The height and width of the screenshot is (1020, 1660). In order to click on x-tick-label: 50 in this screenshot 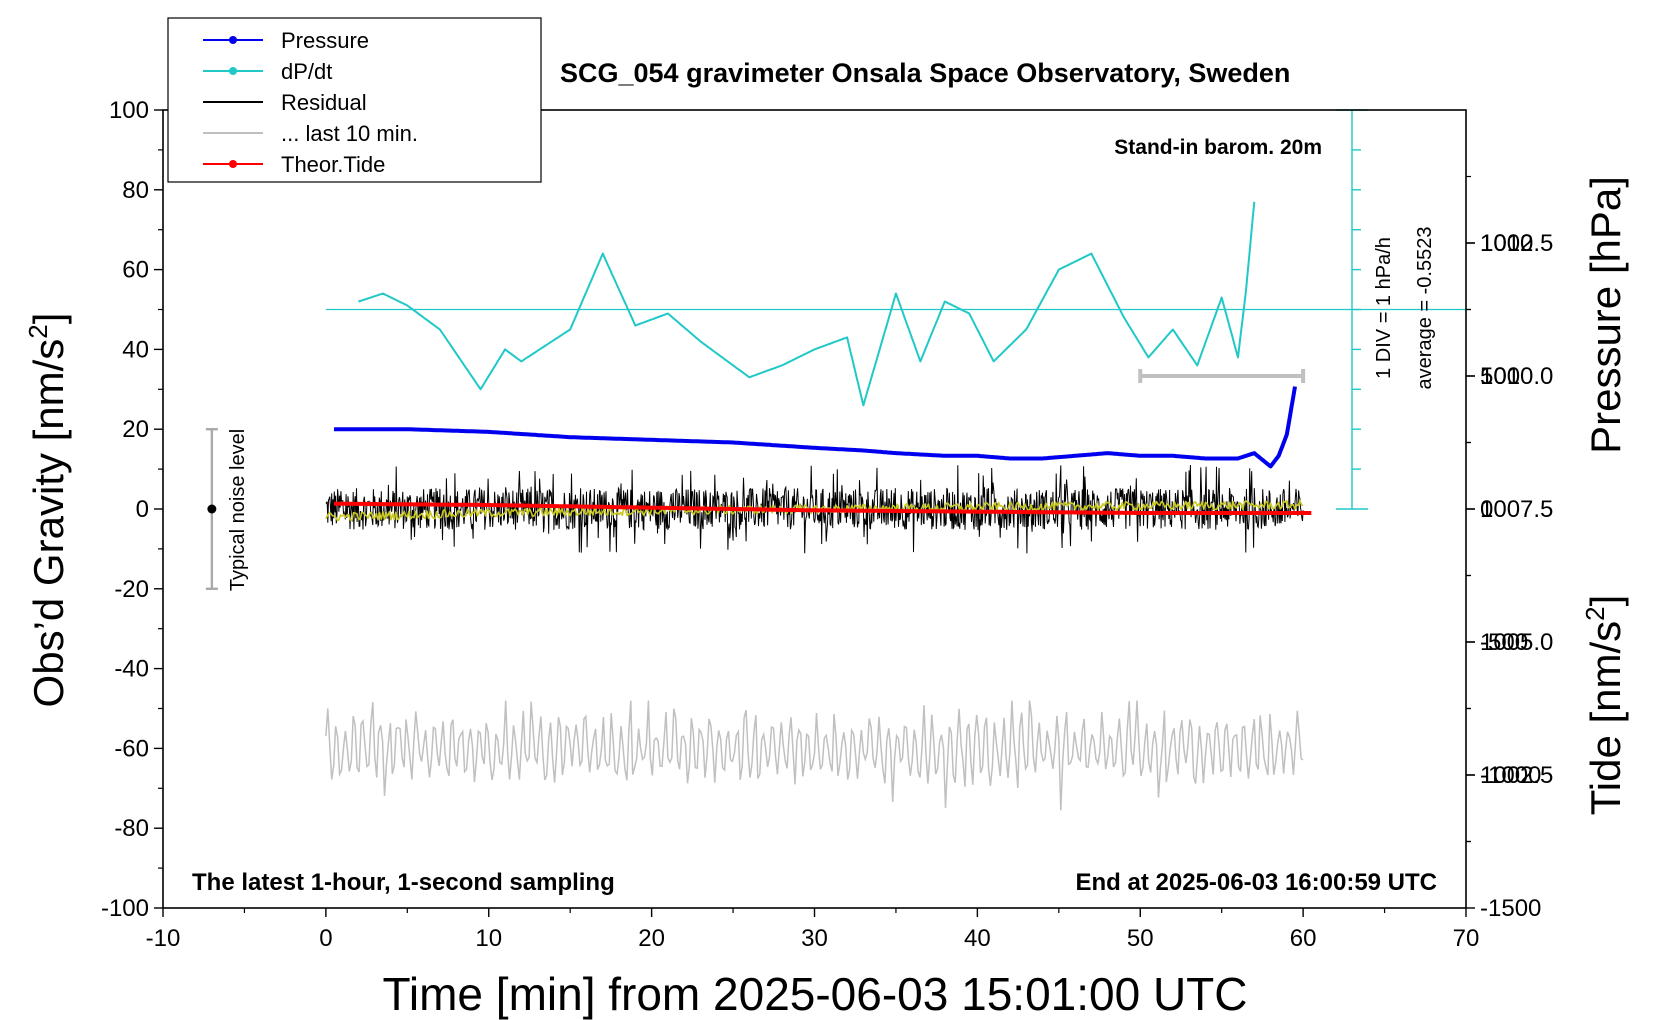, I will do `click(1140, 938)`.